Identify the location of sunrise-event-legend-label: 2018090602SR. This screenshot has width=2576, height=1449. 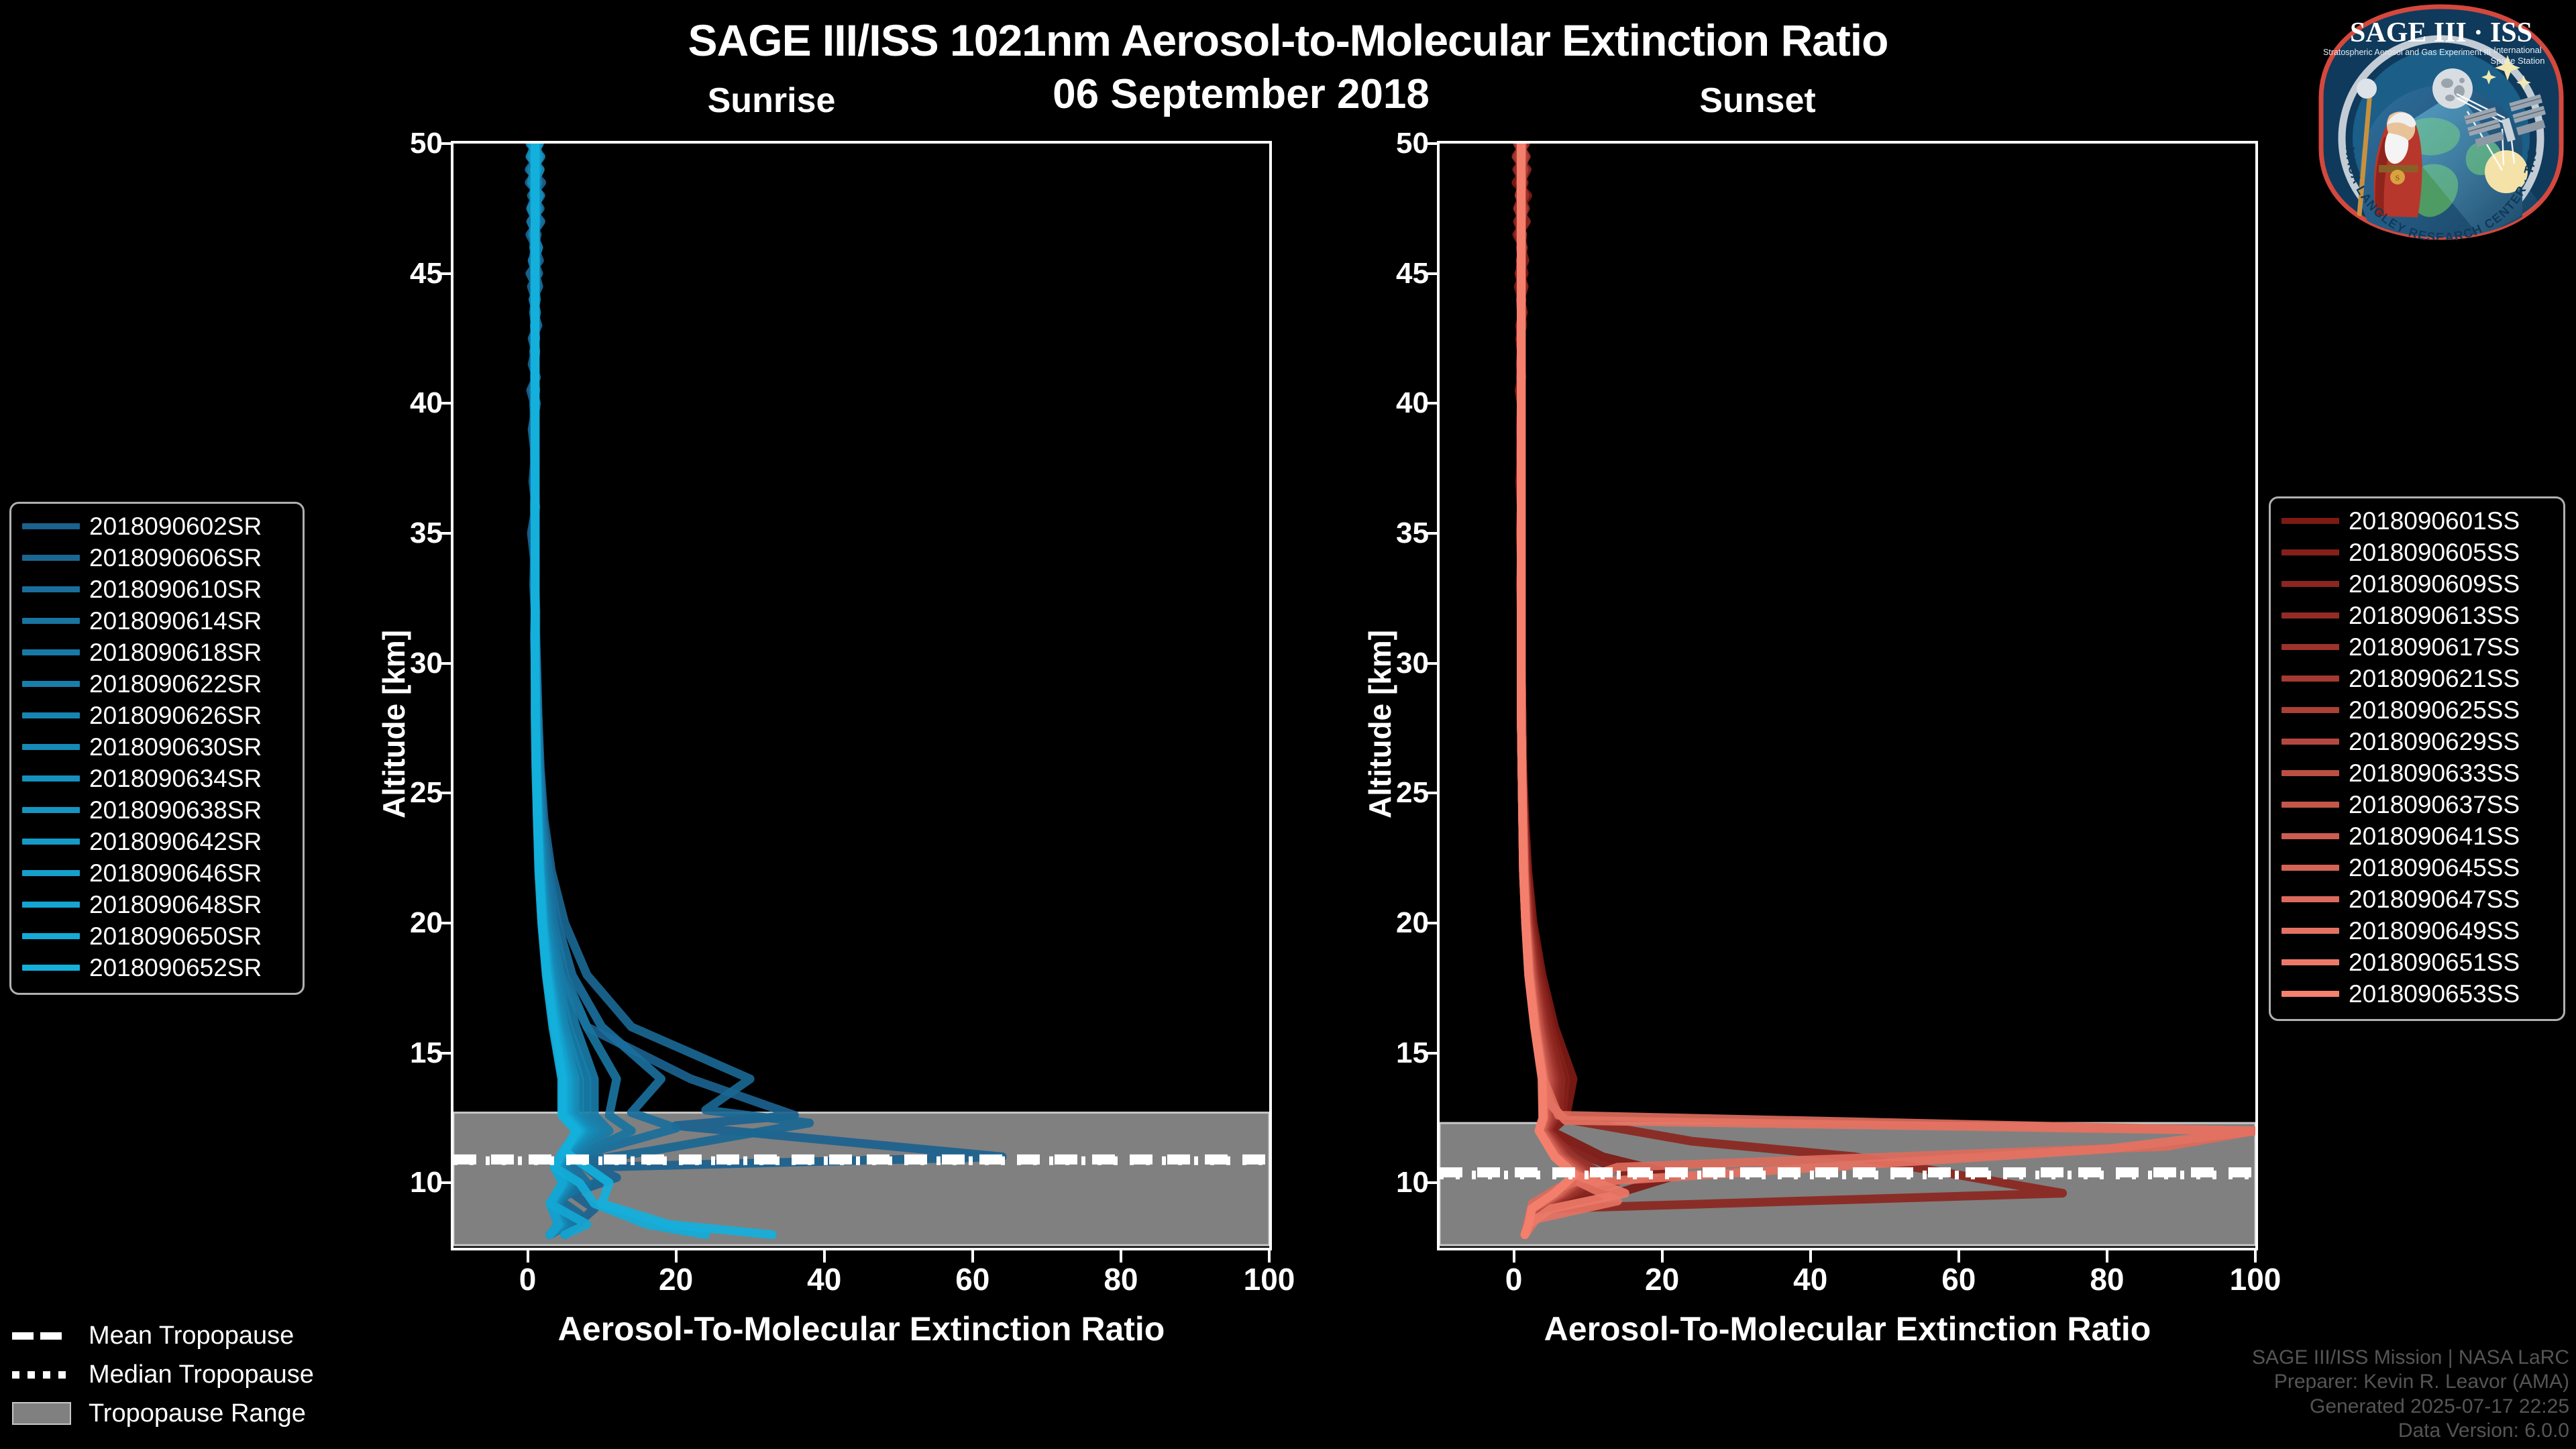
(175, 526).